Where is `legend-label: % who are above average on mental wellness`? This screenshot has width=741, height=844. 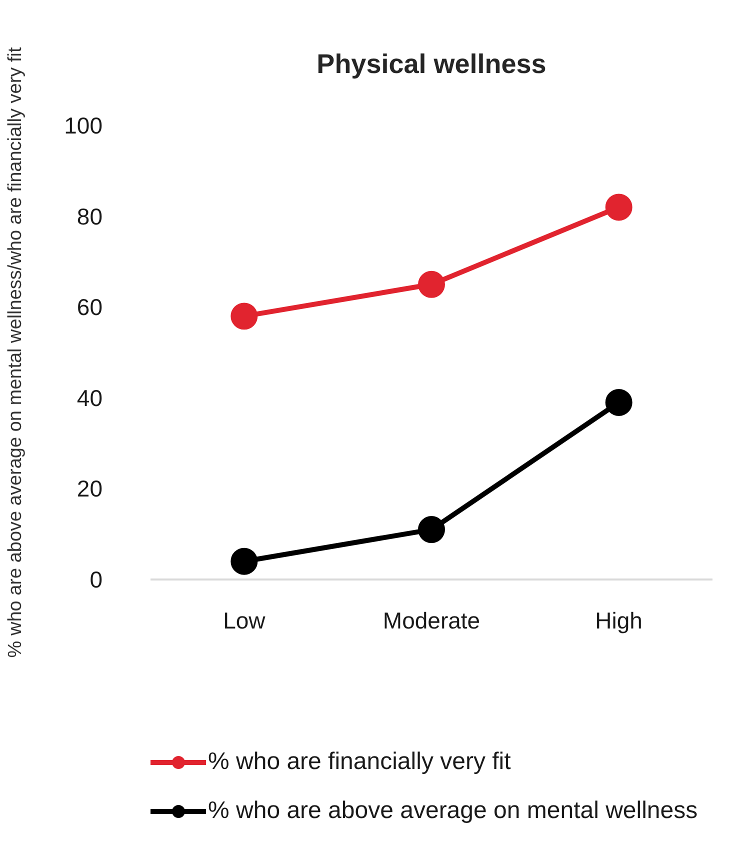 legend-label: % who are above average on mental wellness is located at coordinates (453, 811).